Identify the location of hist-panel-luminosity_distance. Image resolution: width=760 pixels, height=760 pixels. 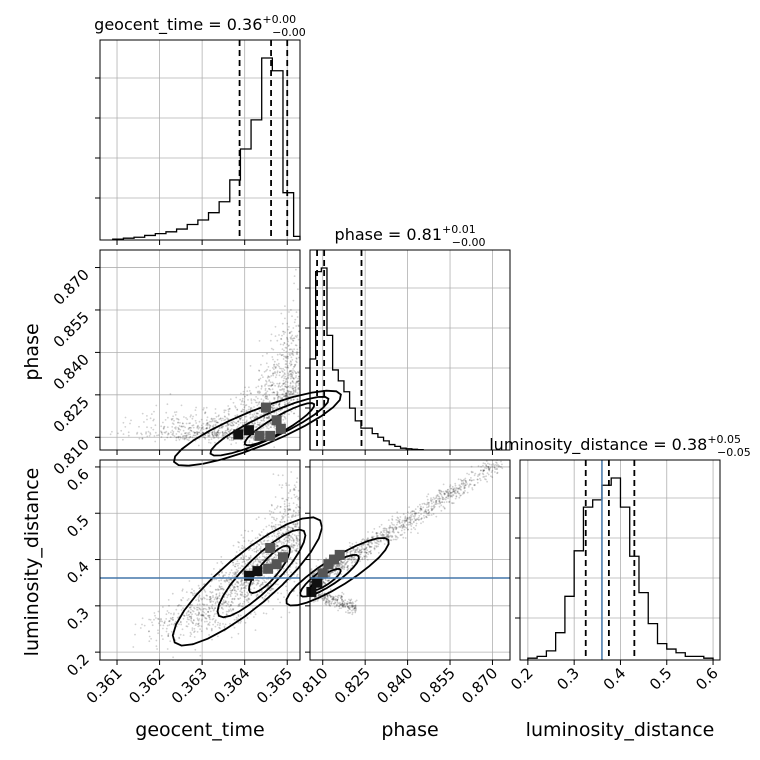
(618, 560).